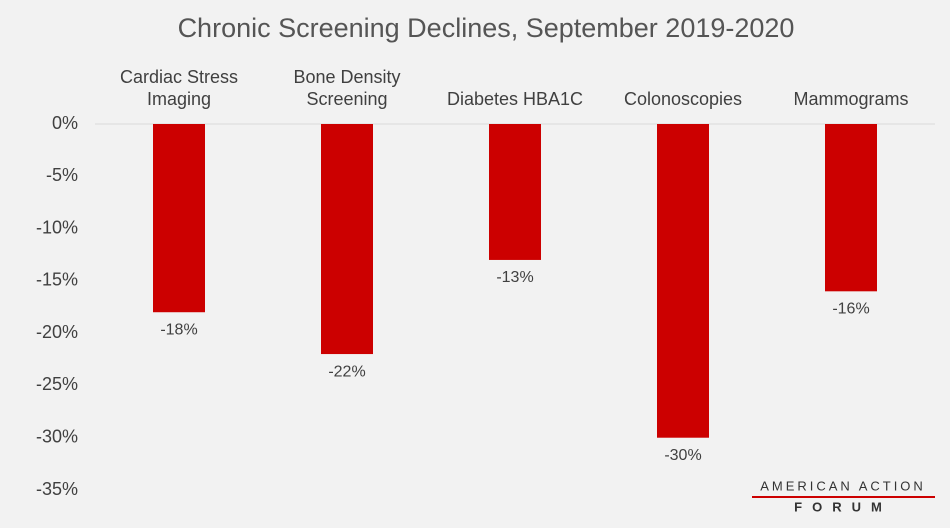  What do you see at coordinates (683, 99) in the screenshot?
I see `x-tick-label: Colonoscopies` at bounding box center [683, 99].